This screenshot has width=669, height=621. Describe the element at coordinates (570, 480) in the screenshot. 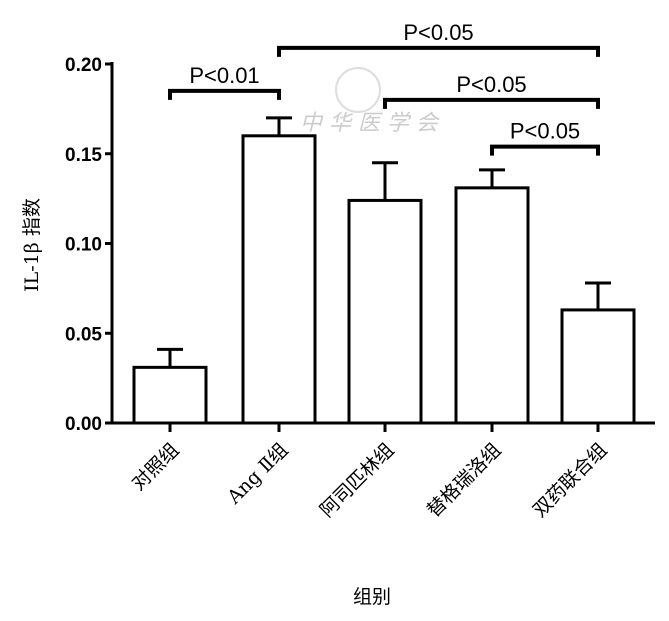

I see `x-tick-label: 双药联合组` at that location.